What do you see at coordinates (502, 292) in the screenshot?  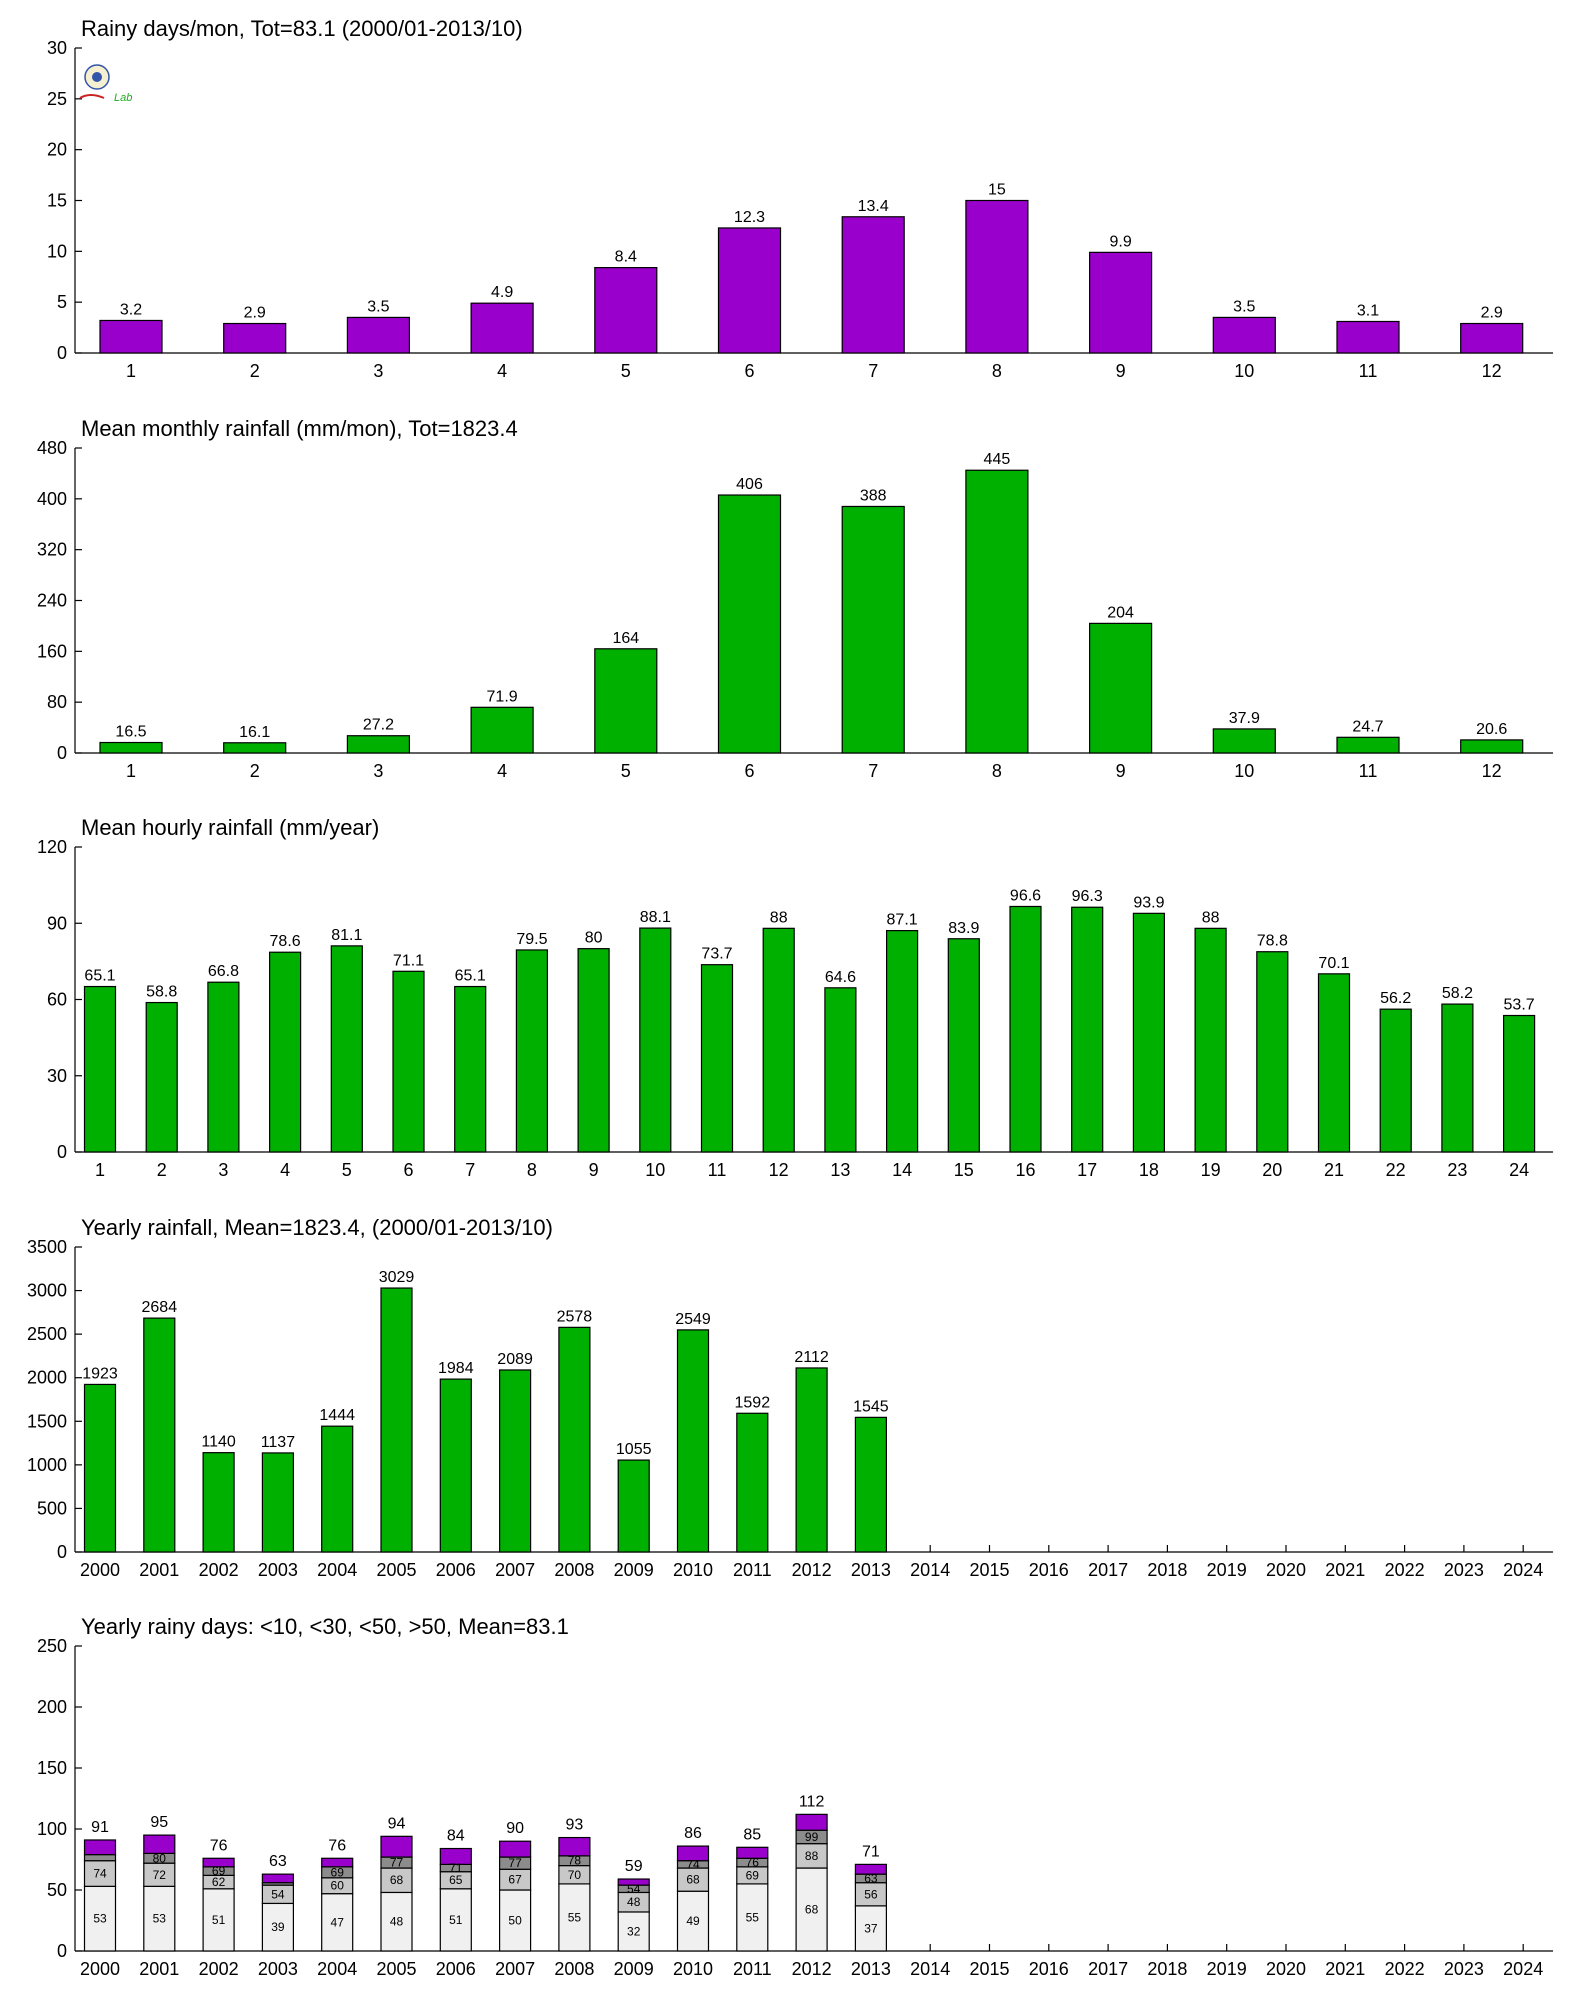 I see `bar-value-label: 4.9` at bounding box center [502, 292].